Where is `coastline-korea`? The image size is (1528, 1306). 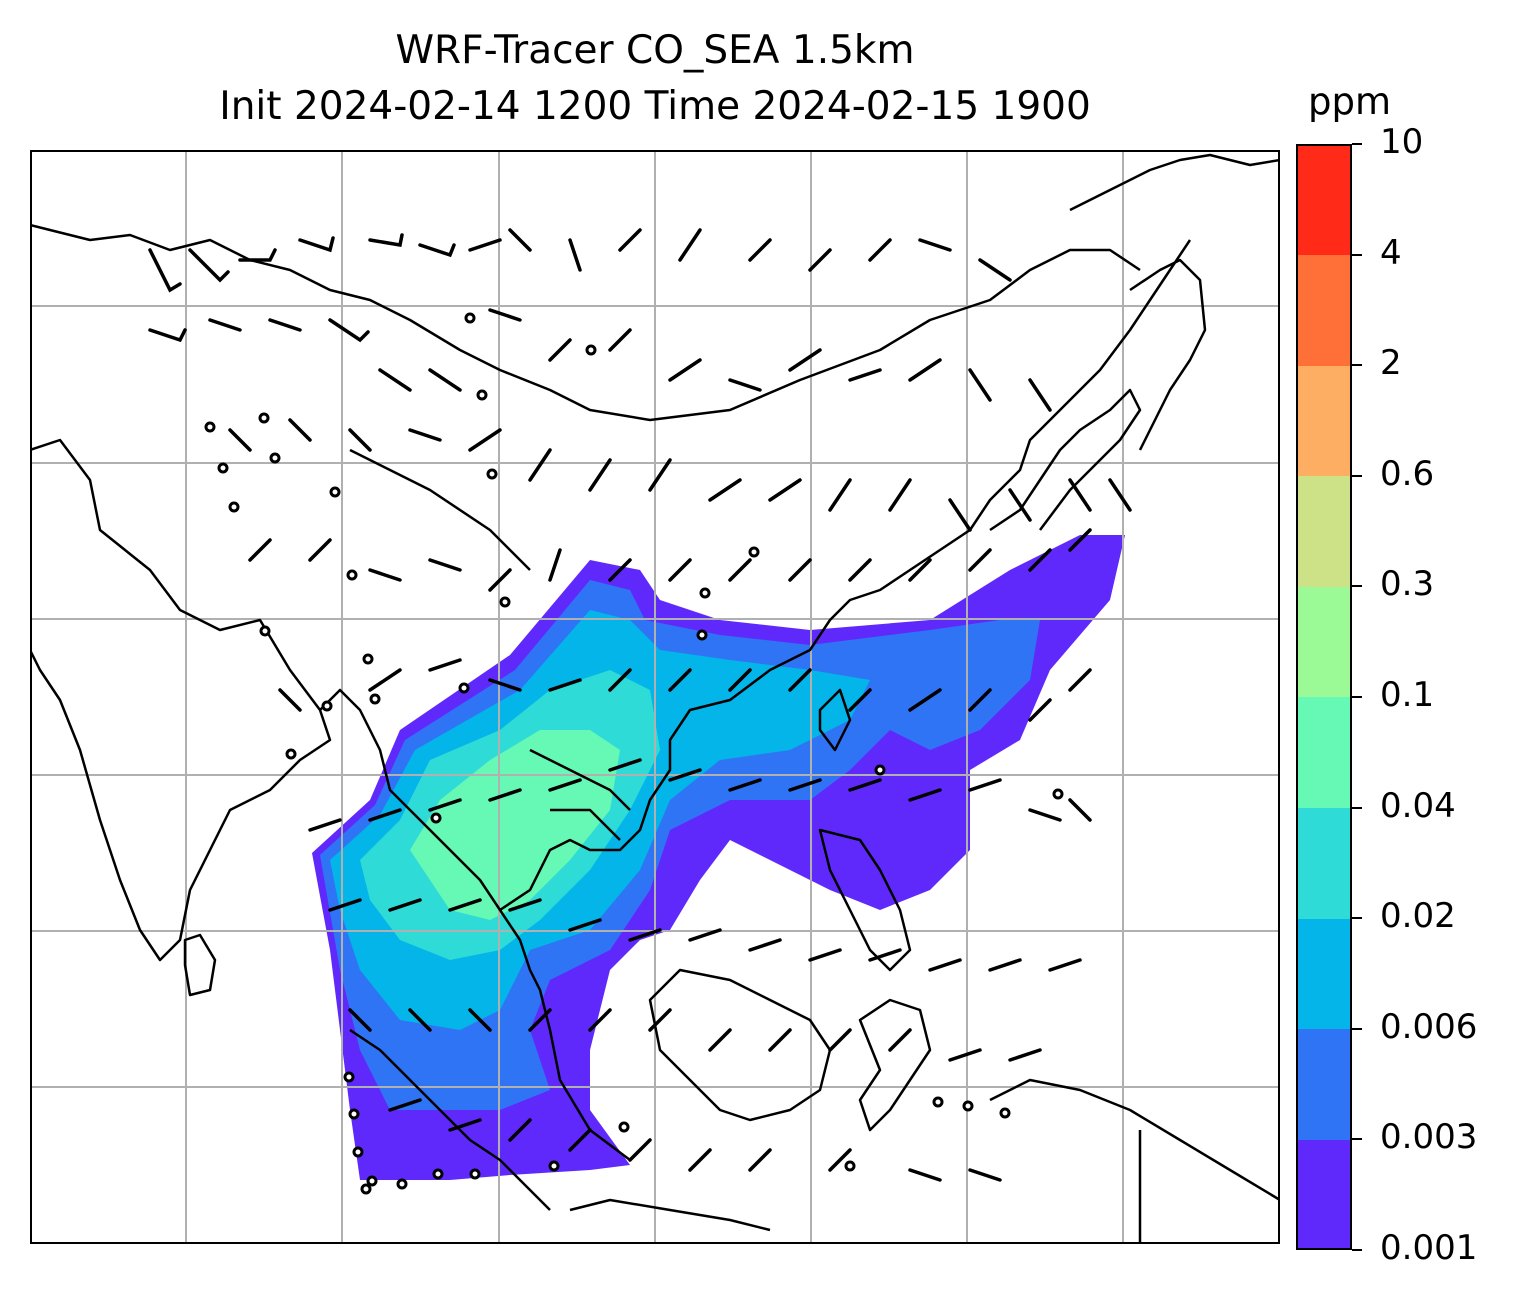 coastline-korea is located at coordinates (1065, 460).